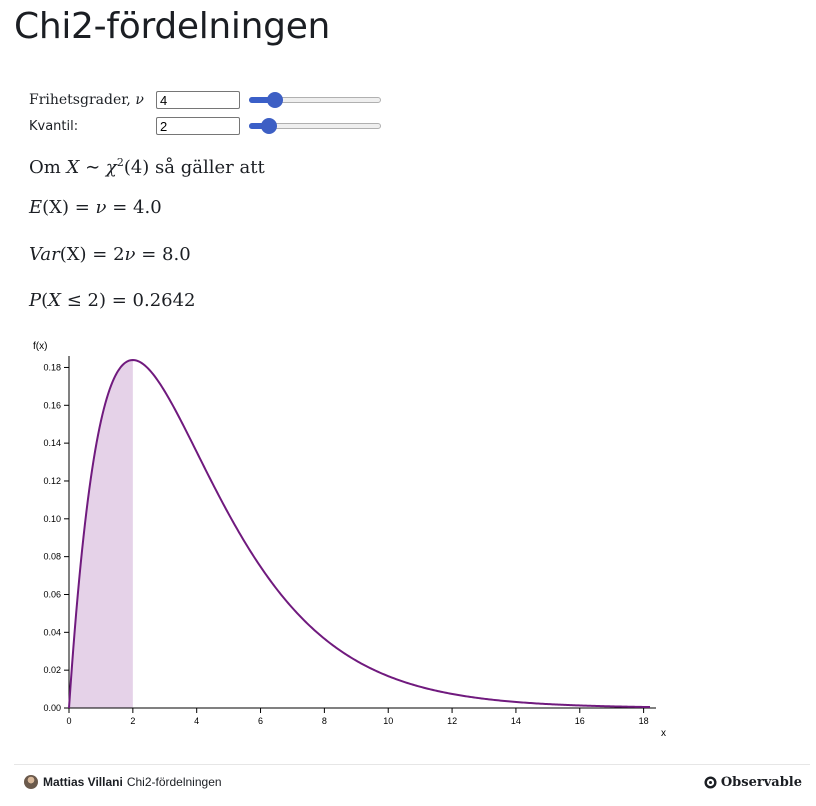 The image size is (816, 806). I want to click on mean-value: 4.0, so click(147, 207).